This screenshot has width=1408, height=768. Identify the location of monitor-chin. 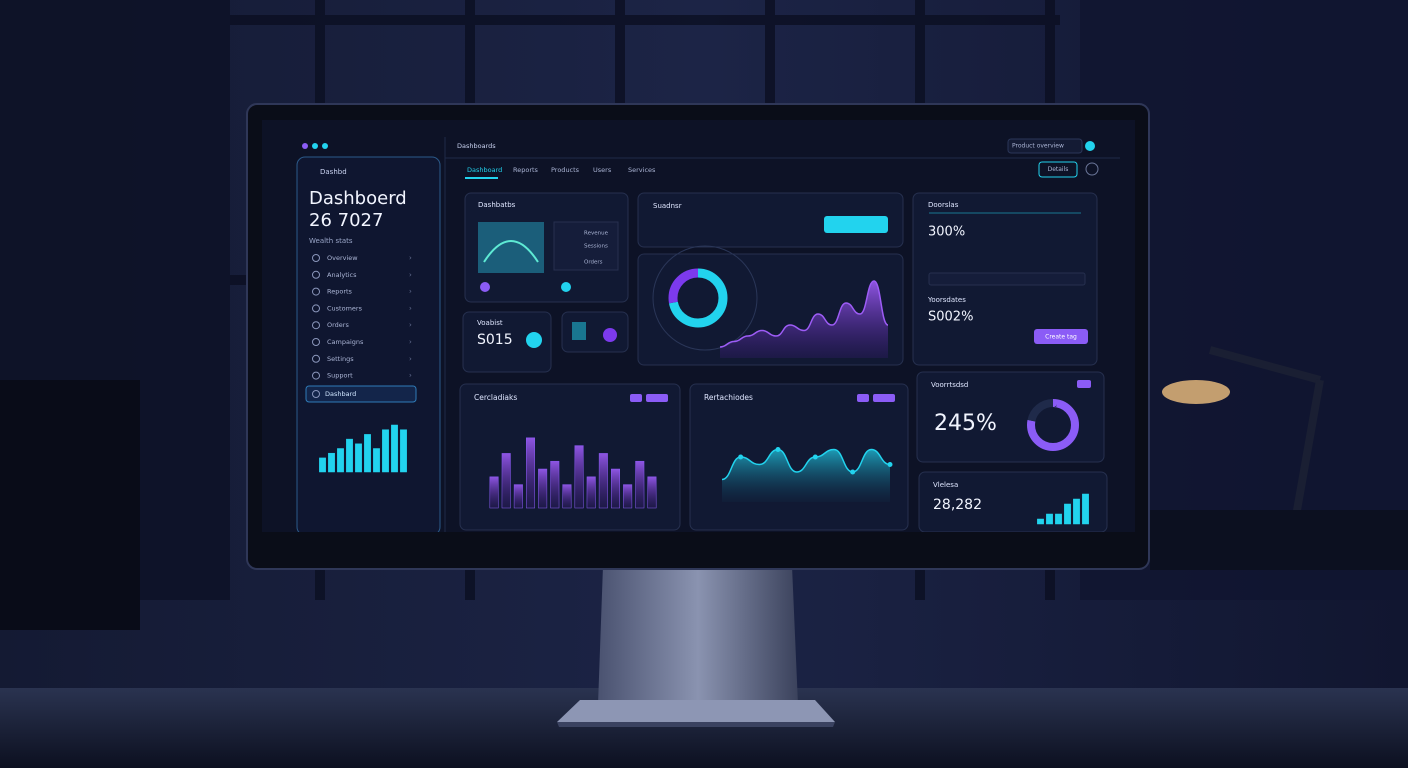
(698, 543).